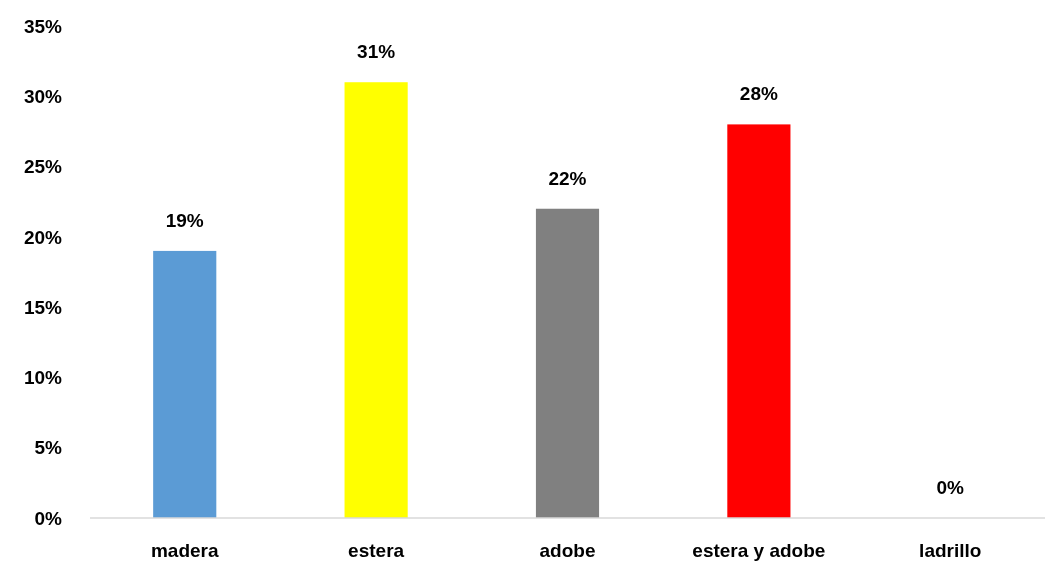 Image resolution: width=1062 pixels, height=569 pixels. What do you see at coordinates (376, 550) in the screenshot?
I see `x-tick-label: estera` at bounding box center [376, 550].